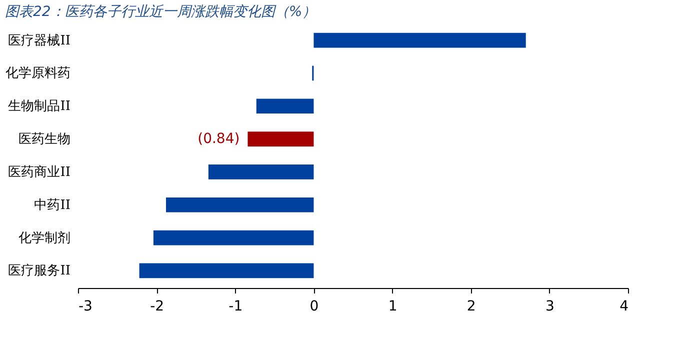  Describe the element at coordinates (393, 306) in the screenshot. I see `x-tick-label: 1` at that location.